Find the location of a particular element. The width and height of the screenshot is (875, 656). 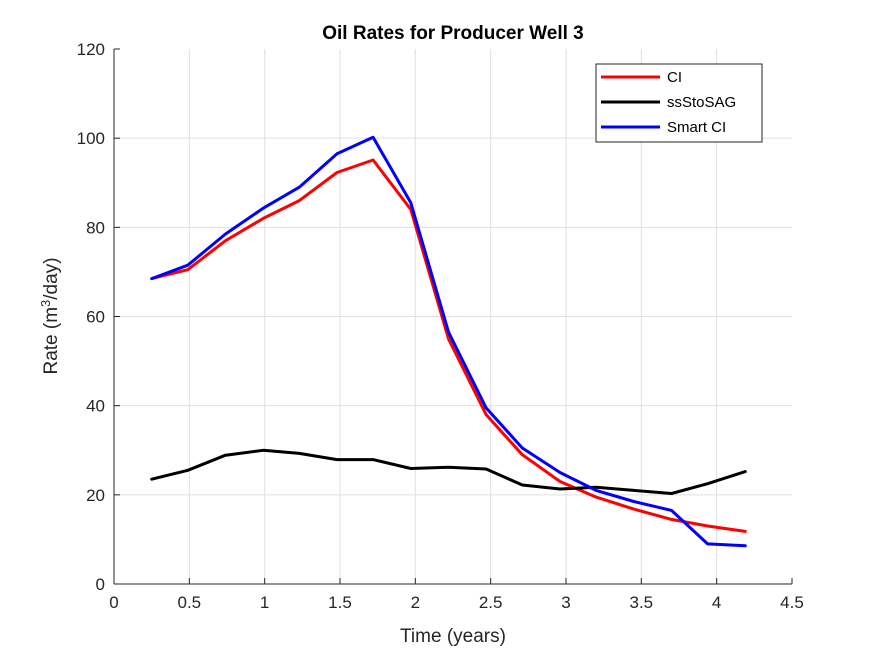

x-tick-label: 1.5 is located at coordinates (340, 602).